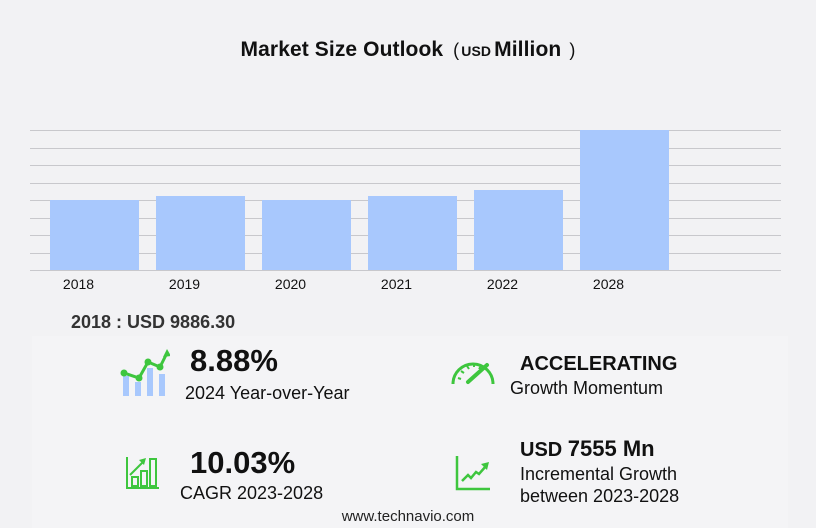 This screenshot has width=816, height=528. I want to click on x-tick-label: 2021, so click(396, 284).